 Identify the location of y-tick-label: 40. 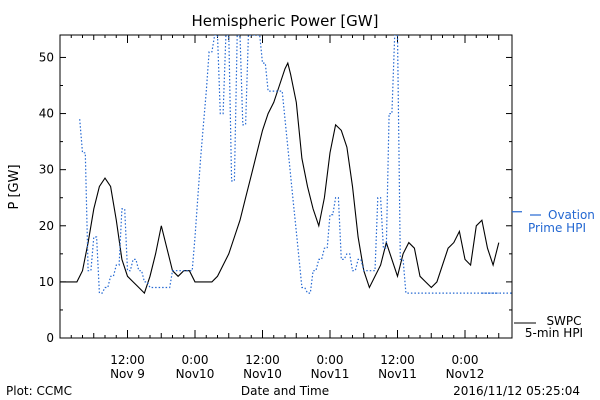
(46, 114).